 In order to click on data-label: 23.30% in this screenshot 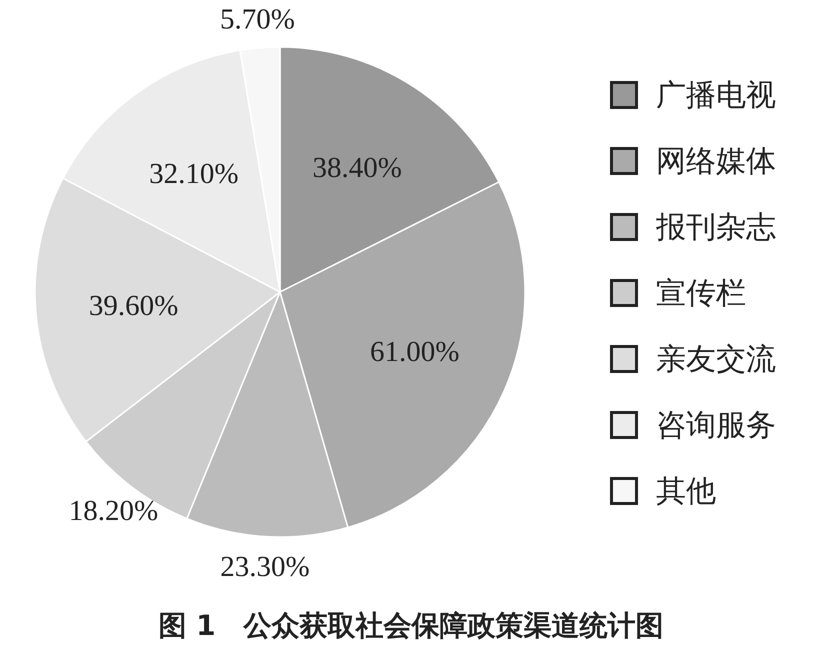, I will do `click(265, 566)`.